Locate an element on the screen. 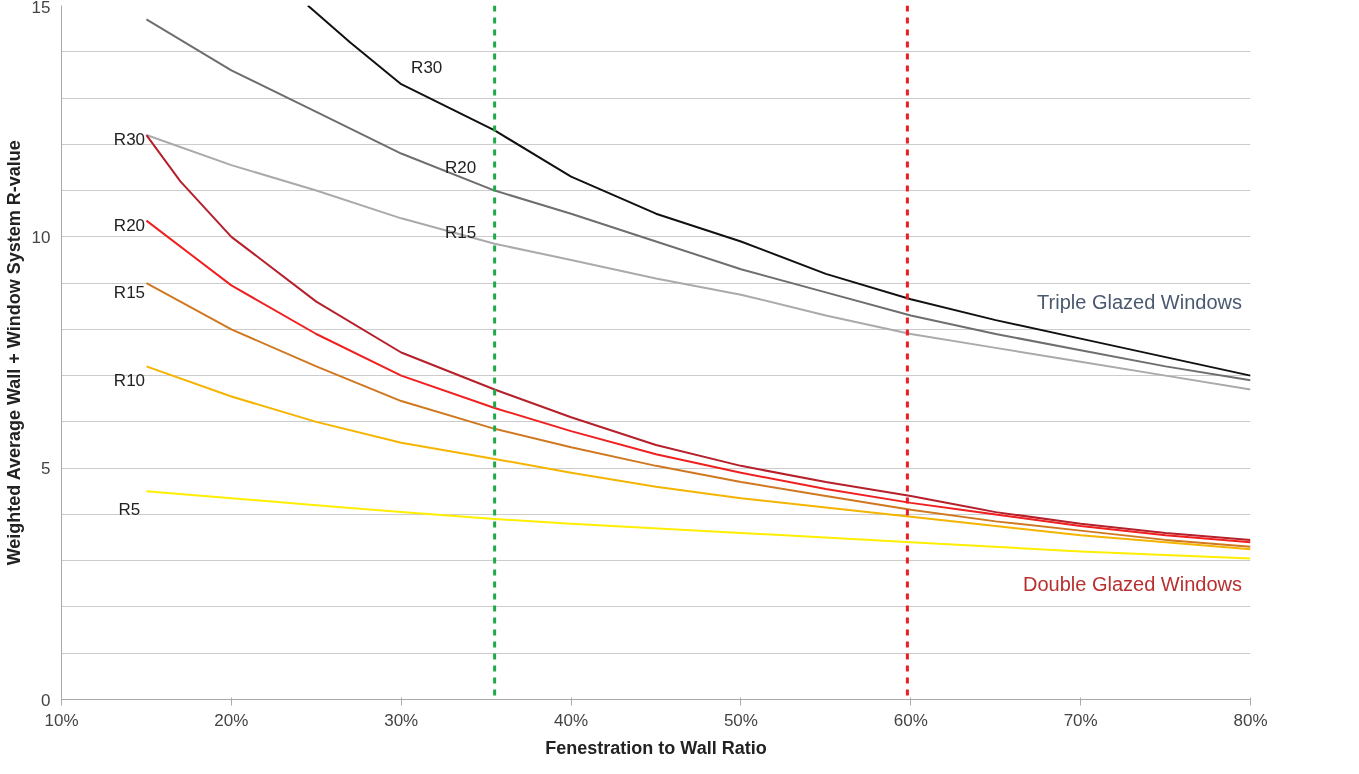 The height and width of the screenshot is (774, 1359). y-tick-label: 15 is located at coordinates (41, 8).